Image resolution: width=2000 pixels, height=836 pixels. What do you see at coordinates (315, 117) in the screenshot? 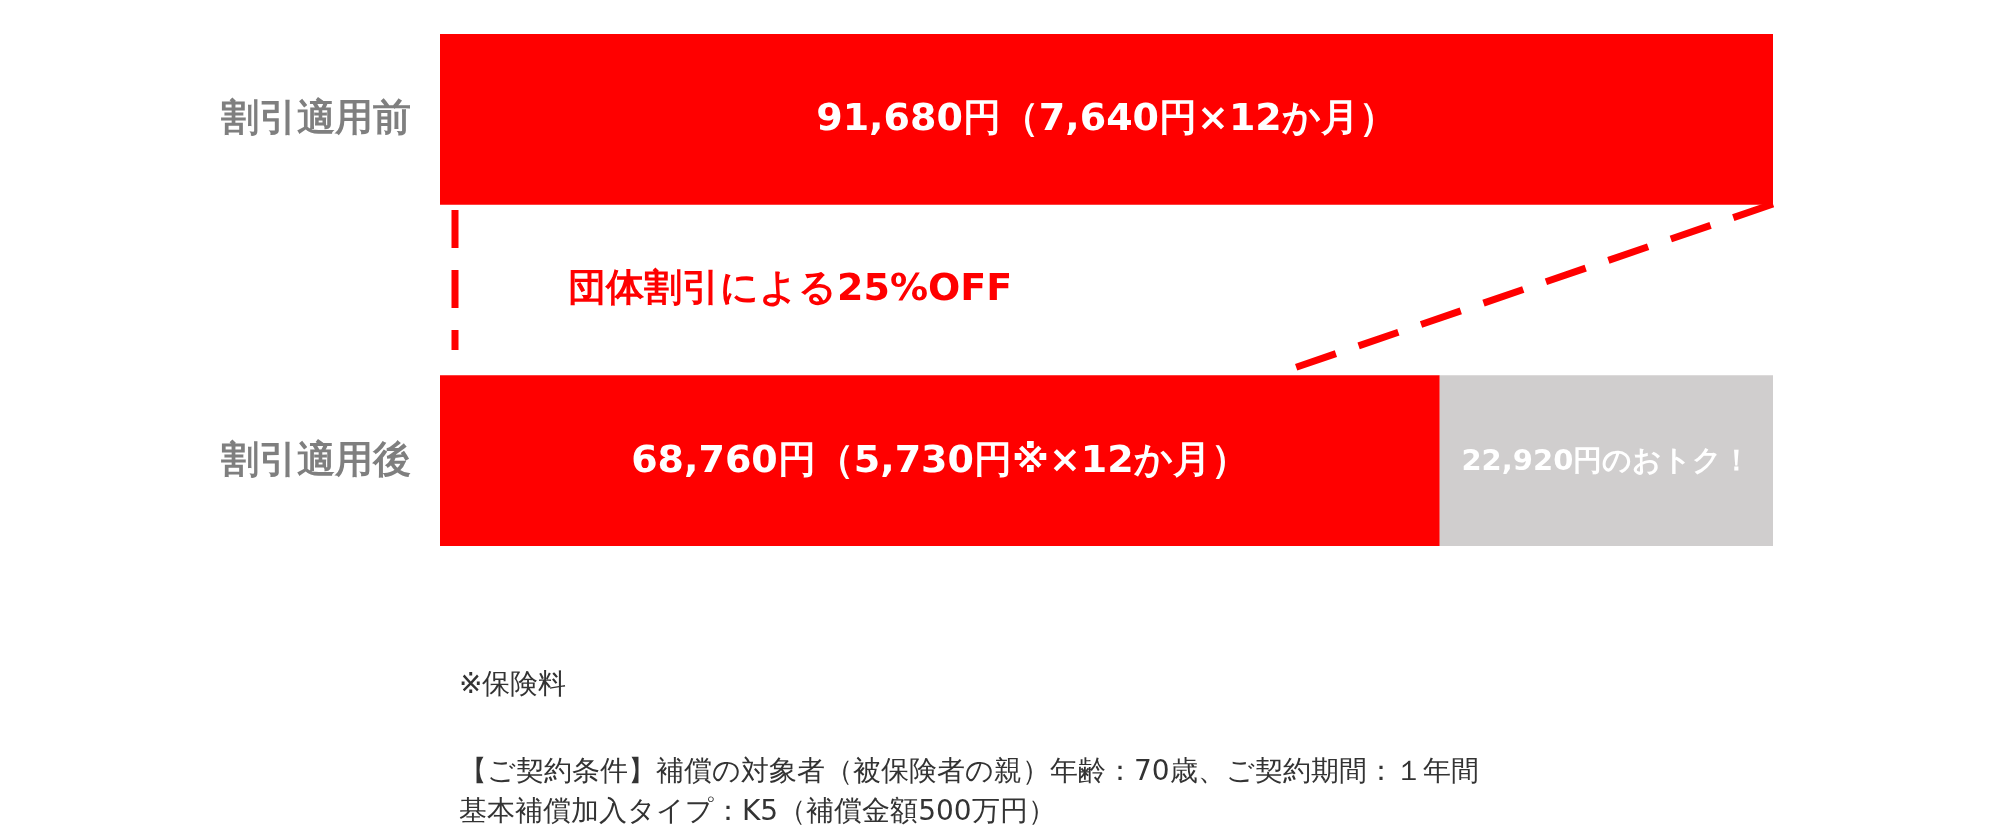
I see `y-tick-label: 割引適用前` at bounding box center [315, 117].